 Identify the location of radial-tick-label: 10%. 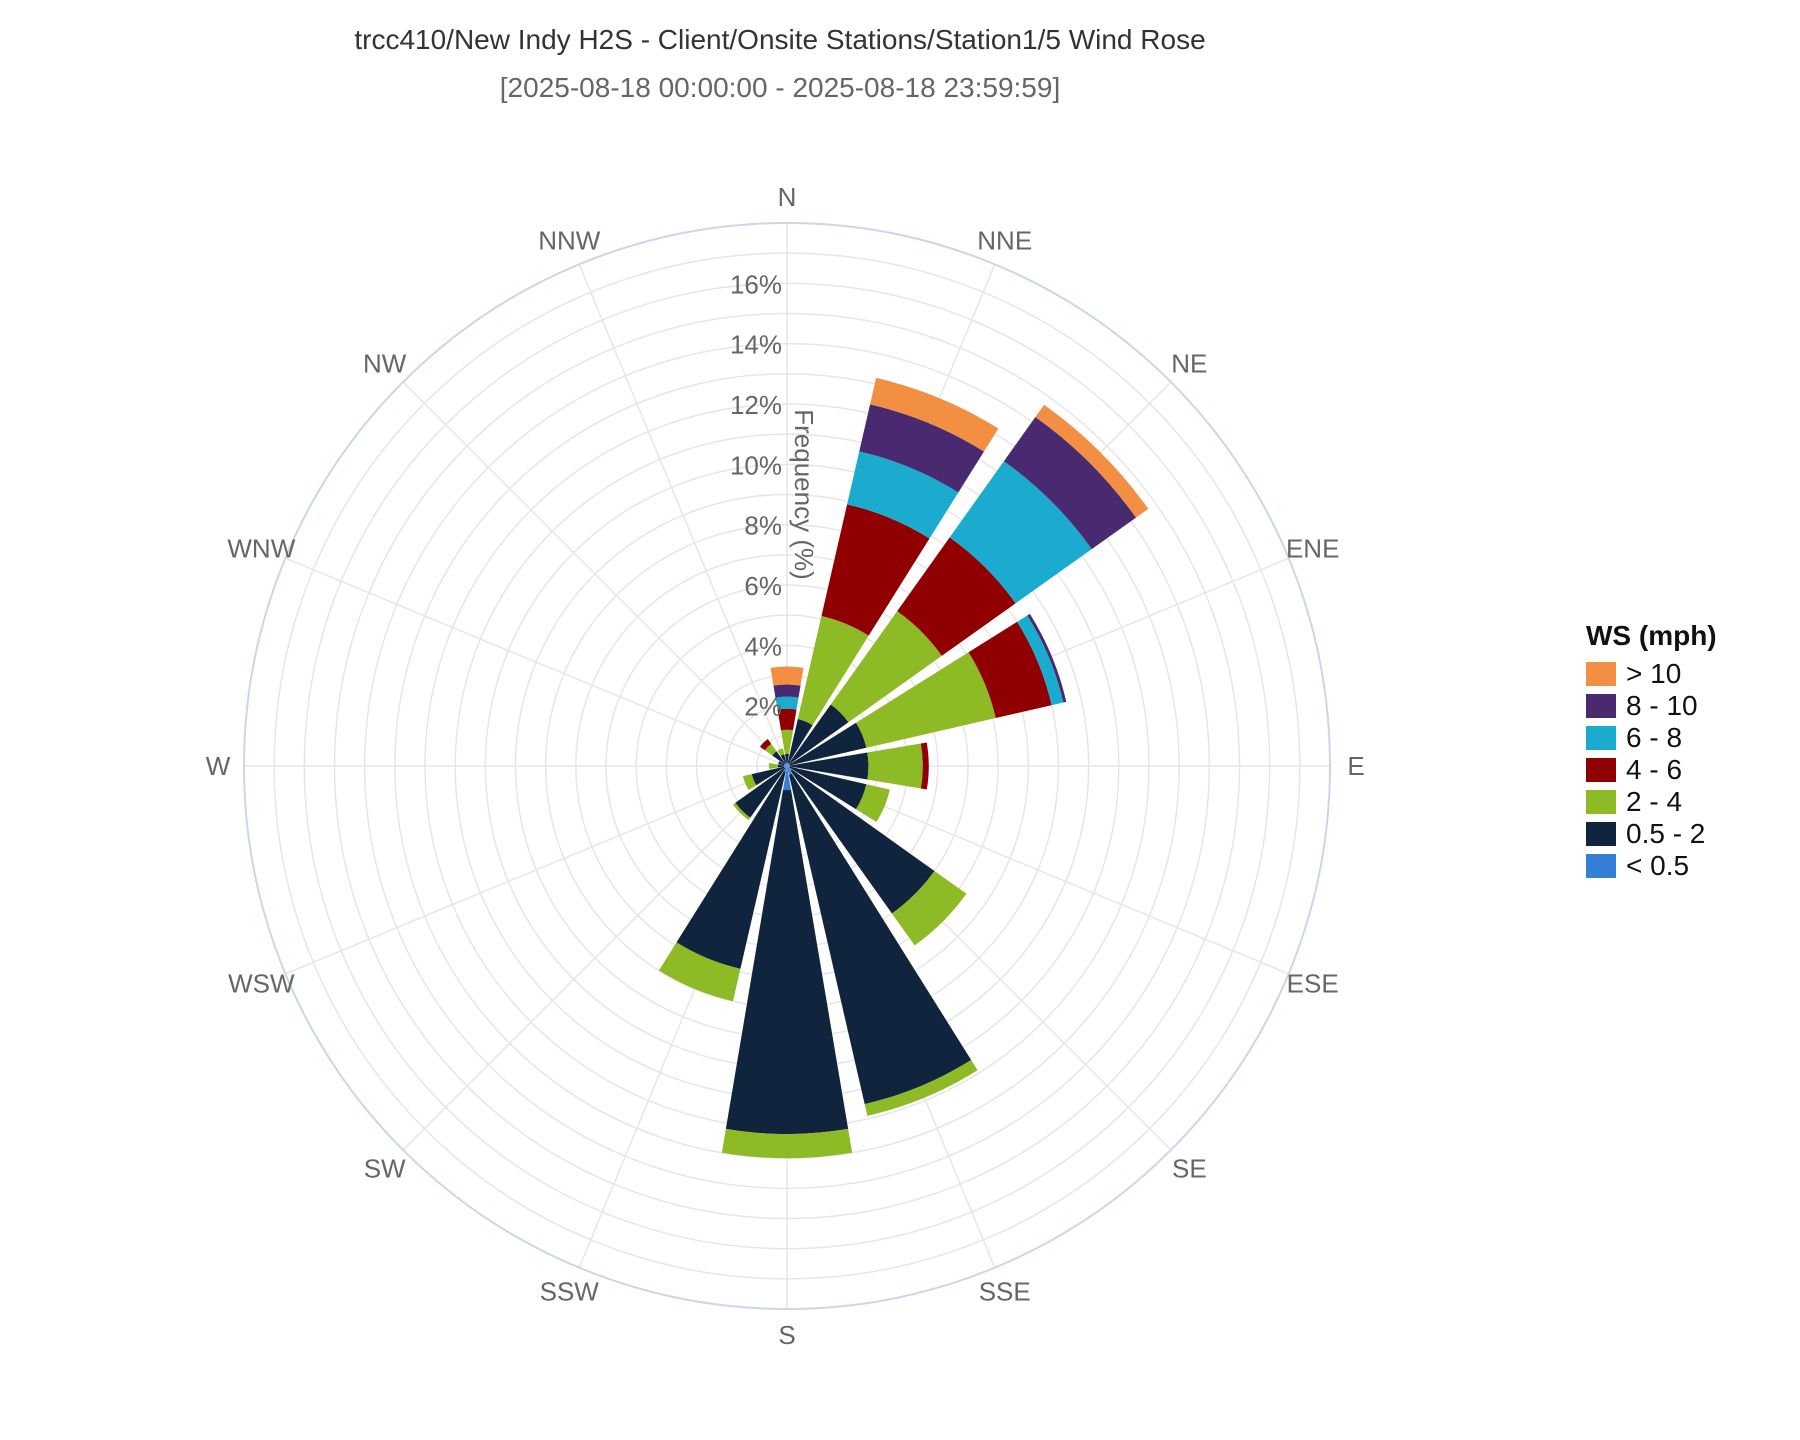
(756, 465).